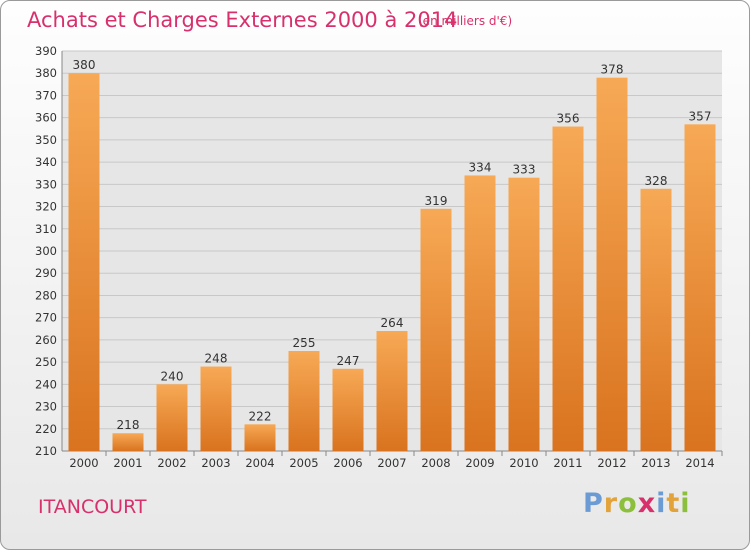 The image size is (750, 550). Describe the element at coordinates (216, 359) in the screenshot. I see `data-label: 248` at that location.